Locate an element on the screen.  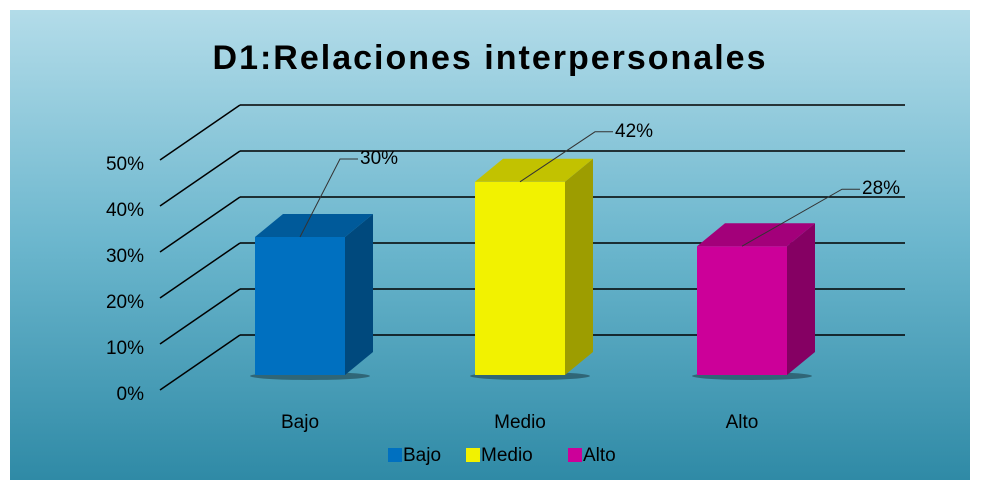
y-tick-label: 0% is located at coordinates (131, 394).